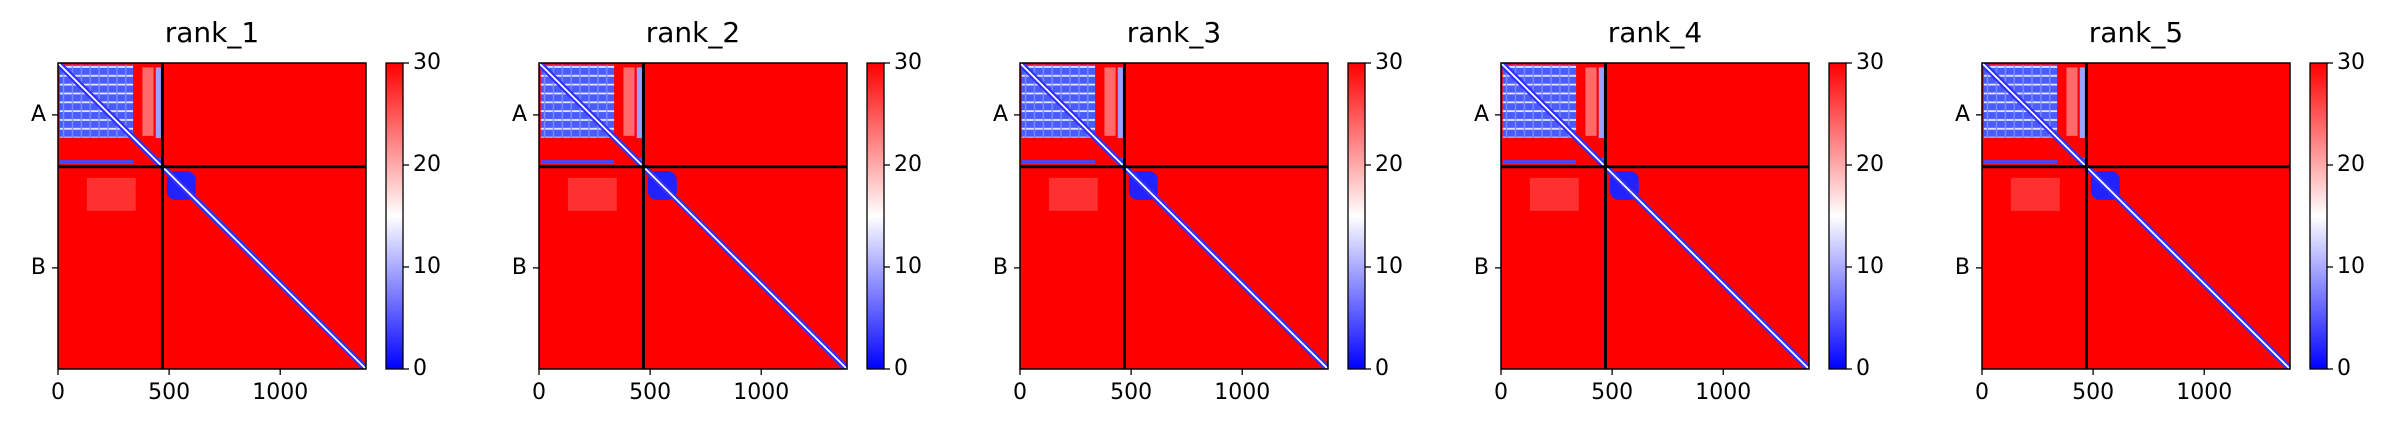  What do you see at coordinates (2136, 32) in the screenshot?
I see `panel-title: rank_5` at bounding box center [2136, 32].